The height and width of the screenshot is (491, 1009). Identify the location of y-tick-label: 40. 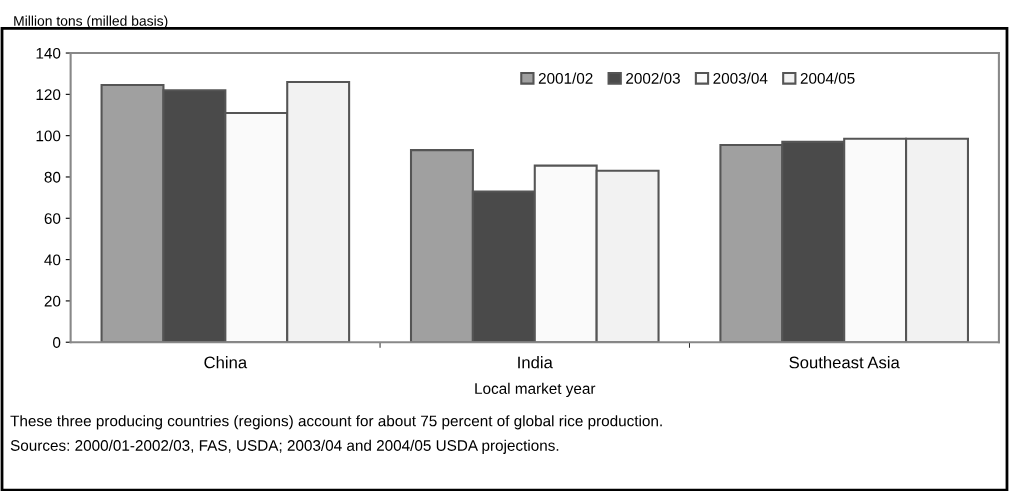
(52, 260).